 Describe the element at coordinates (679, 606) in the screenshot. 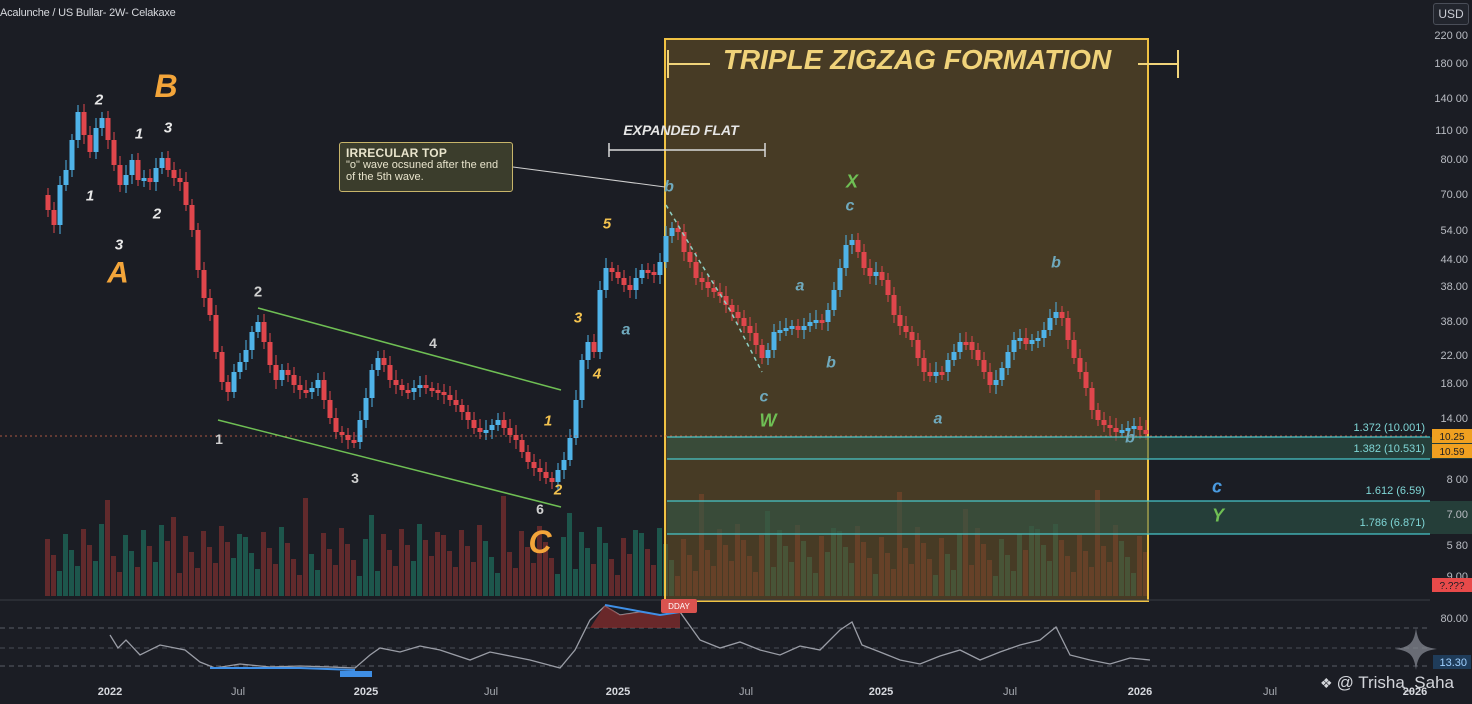

I see `rsi-marker-badge` at that location.